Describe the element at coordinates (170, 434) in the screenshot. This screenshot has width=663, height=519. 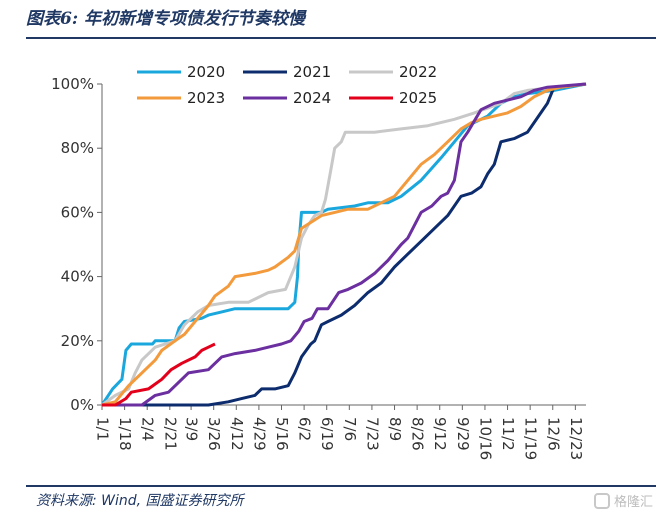
I see `x-tick-label: 2/21` at that location.